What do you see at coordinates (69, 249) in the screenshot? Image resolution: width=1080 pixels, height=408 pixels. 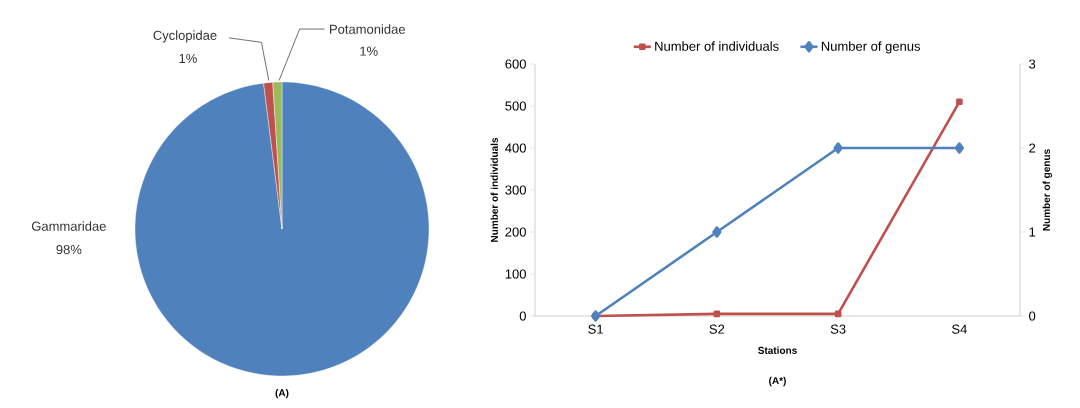 I see `data-label: 98%` at bounding box center [69, 249].